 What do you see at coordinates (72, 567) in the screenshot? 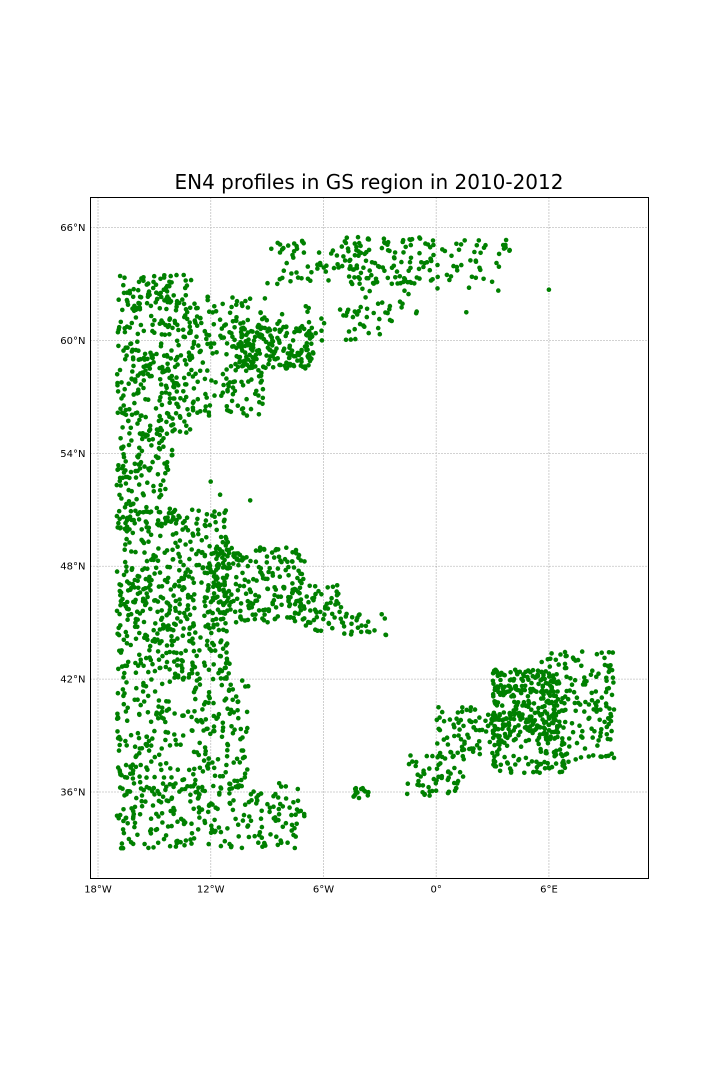
I see `lat-tick-label: 48°N` at bounding box center [72, 567].